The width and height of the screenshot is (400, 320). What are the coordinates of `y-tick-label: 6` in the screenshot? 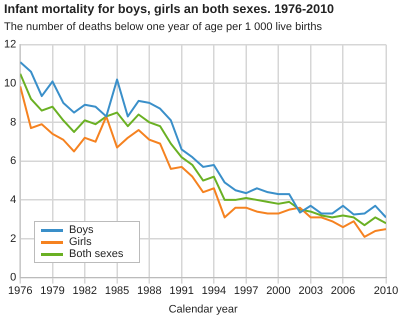 It's located at (13, 161).